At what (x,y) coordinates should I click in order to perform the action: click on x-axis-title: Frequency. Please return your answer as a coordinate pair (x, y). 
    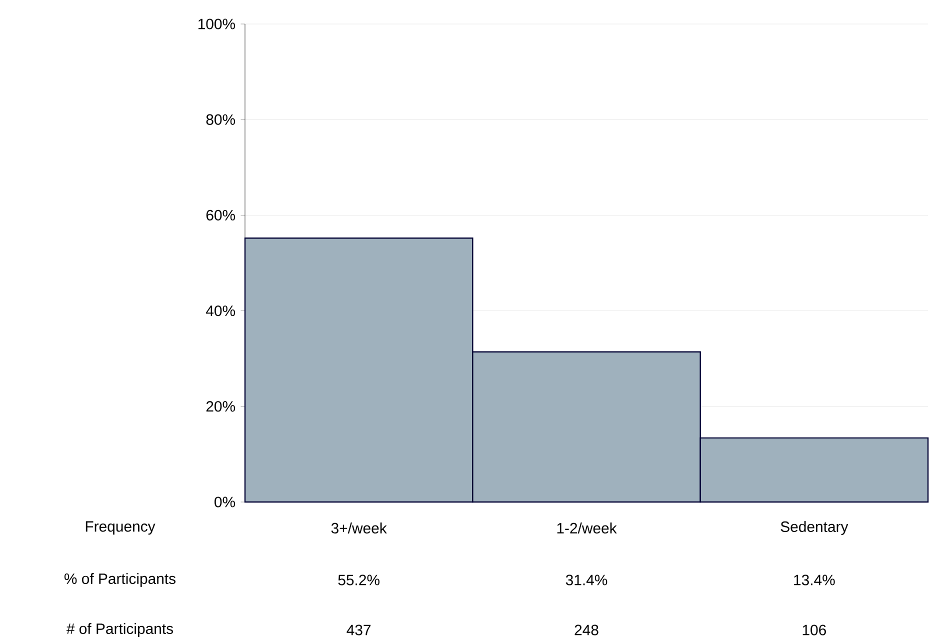
    Looking at the image, I should click on (121, 528).